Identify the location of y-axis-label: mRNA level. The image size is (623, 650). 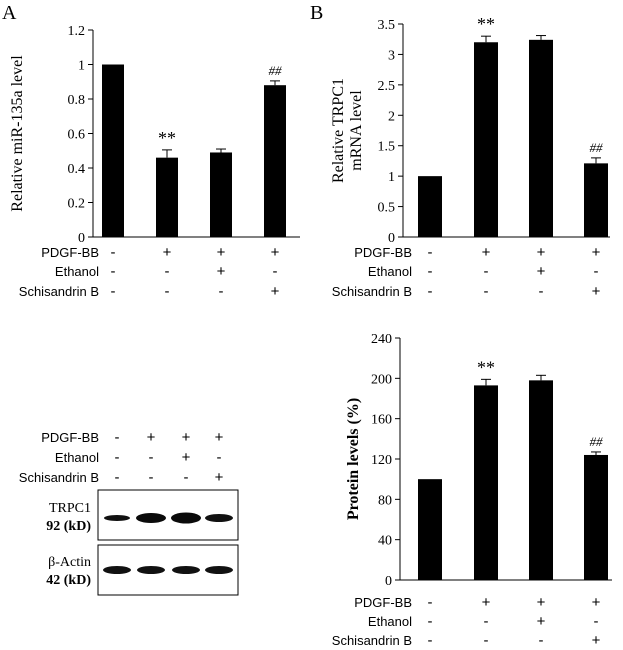
(356, 130).